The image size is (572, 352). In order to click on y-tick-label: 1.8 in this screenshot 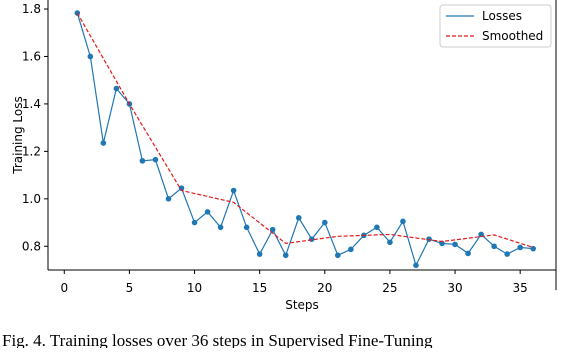, I will do `click(31, 9)`.